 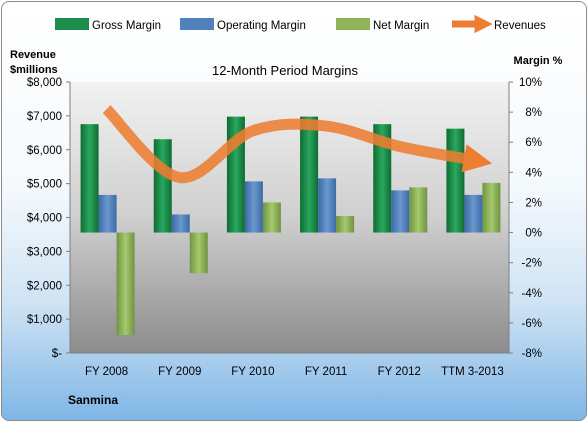 What do you see at coordinates (538, 61) in the screenshot?
I see `right-axis-label: Margin %` at bounding box center [538, 61].